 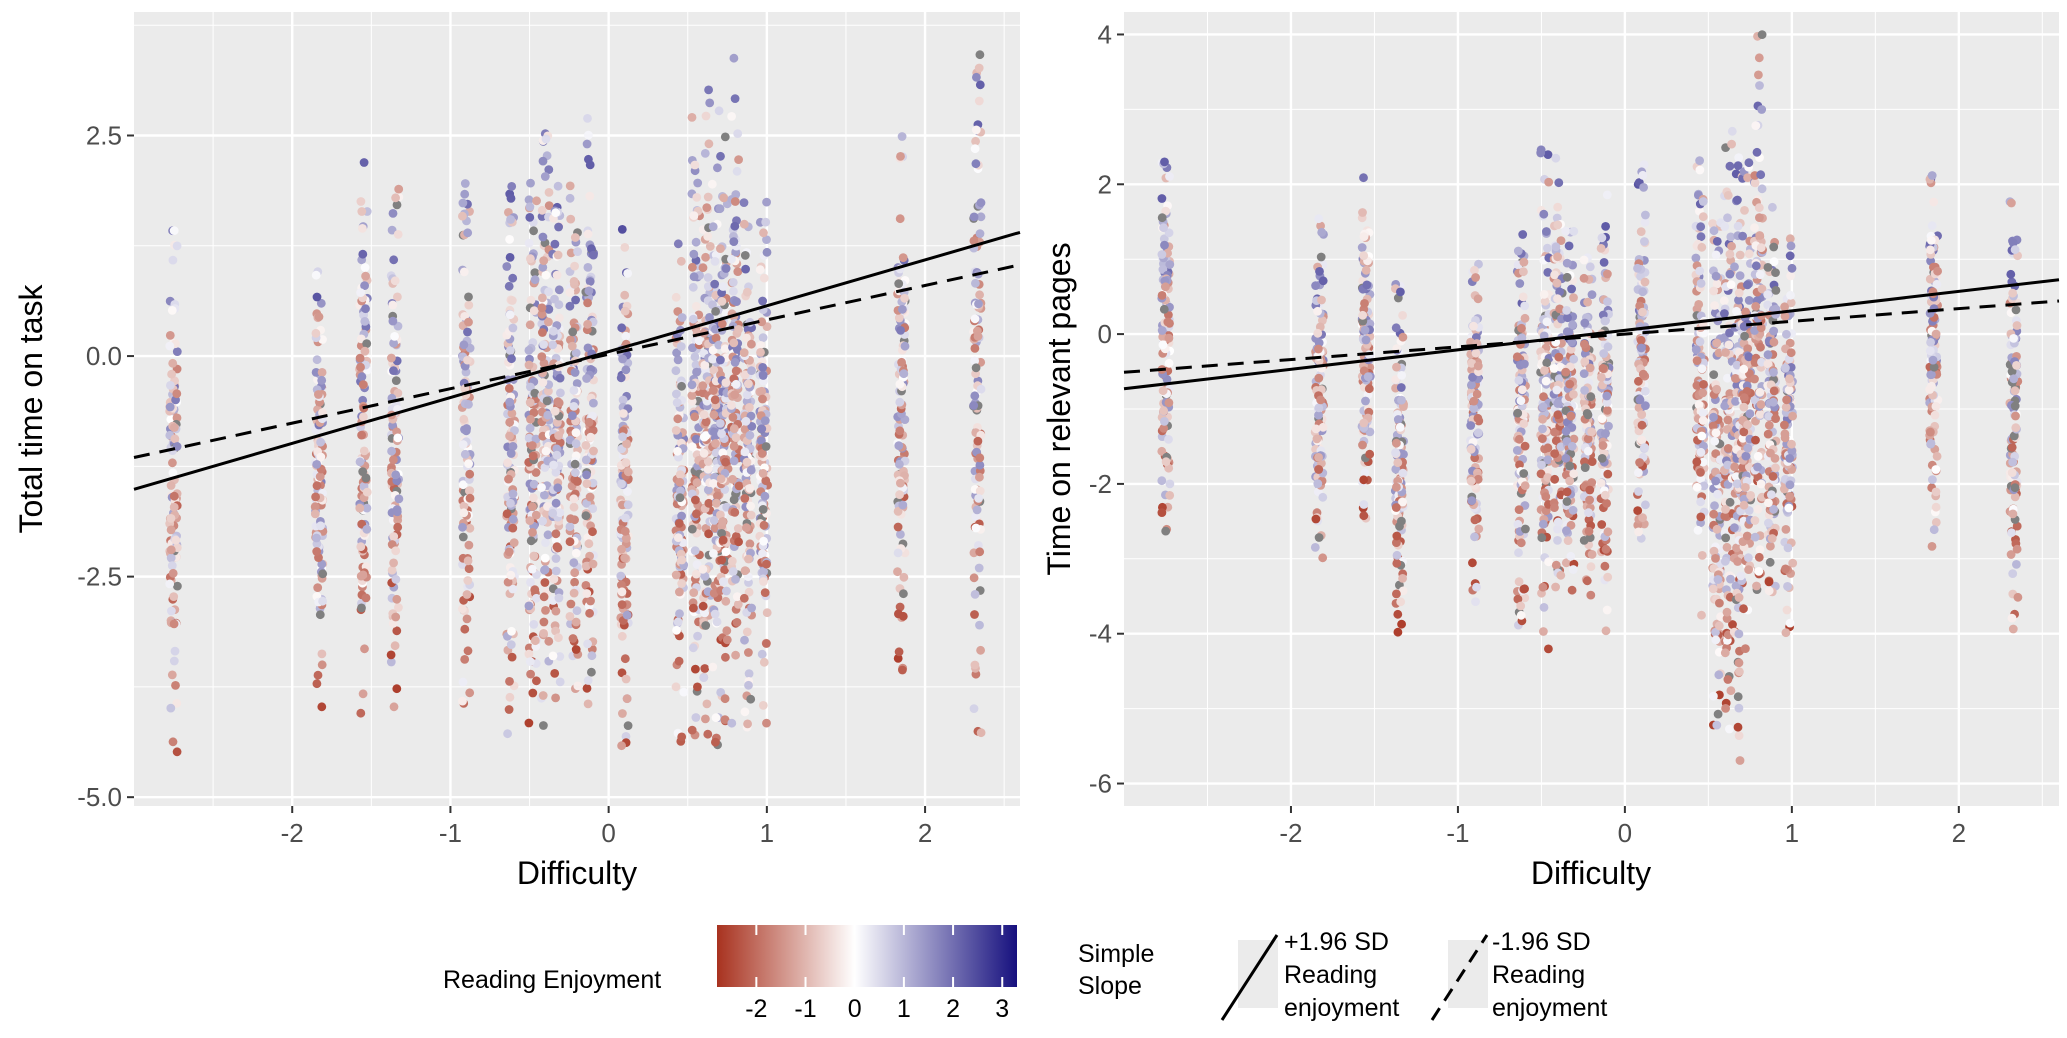 What do you see at coordinates (99, 797) in the screenshot?
I see `y-tick-label: -5.0` at bounding box center [99, 797].